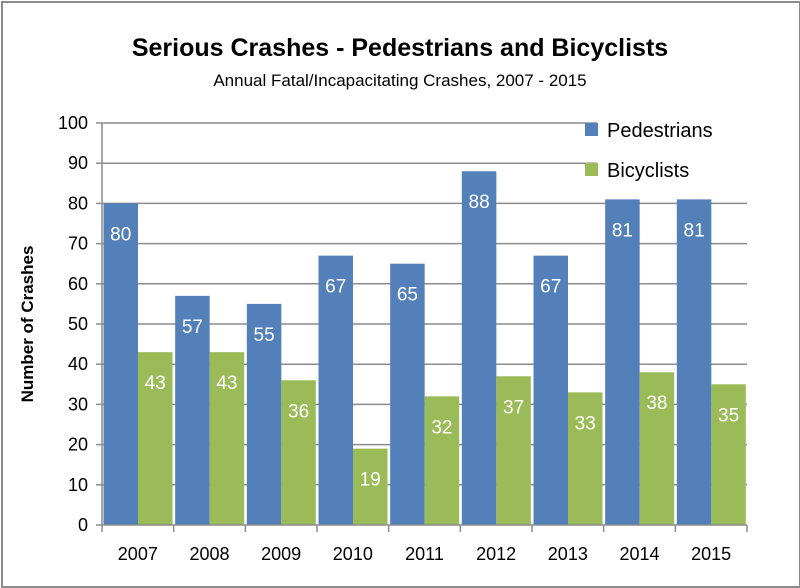 The width and height of the screenshot is (800, 588). I want to click on data-label-pedestrians-2007: 80, so click(120, 234).